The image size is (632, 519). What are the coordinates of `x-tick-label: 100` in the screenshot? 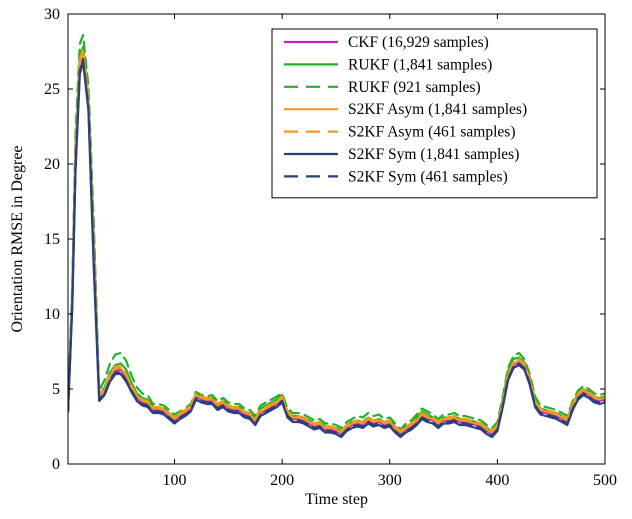 It's located at (175, 480).